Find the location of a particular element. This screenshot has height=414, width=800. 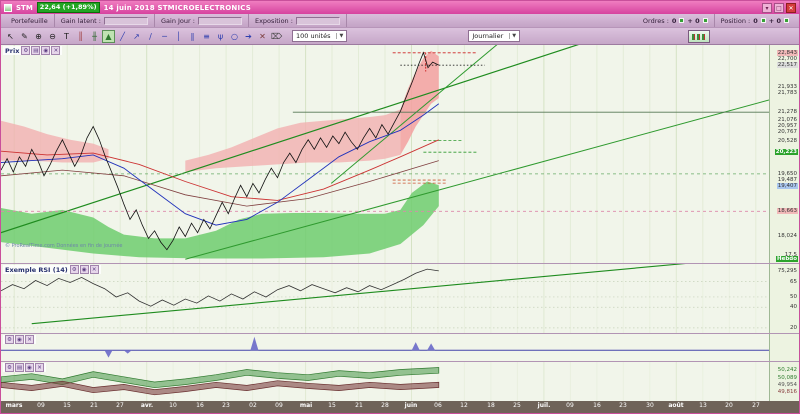

date-month-label: juin is located at coordinates (411, 405).